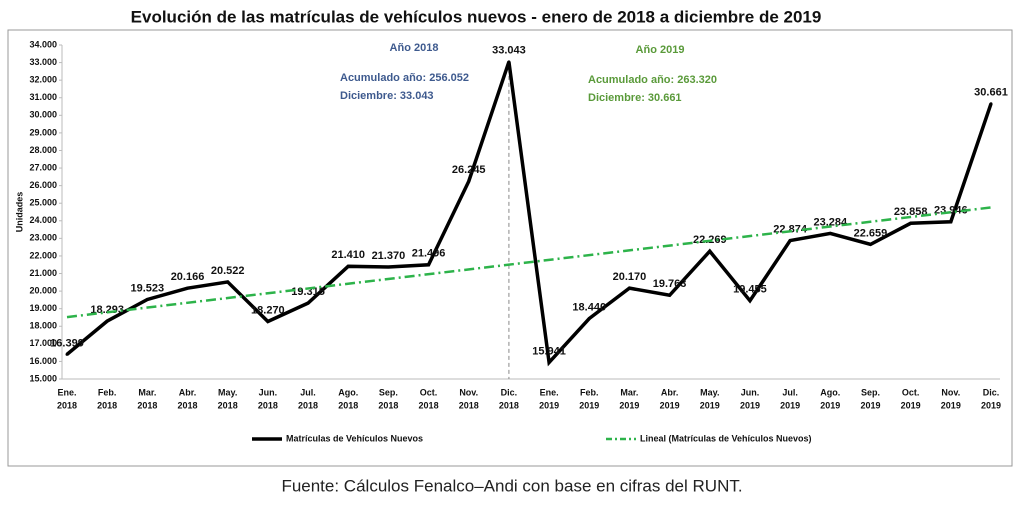 The height and width of the screenshot is (507, 1024). What do you see at coordinates (635, 98) in the screenshot?
I see `annotation-text: Diciembre: 30.661` at bounding box center [635, 98].